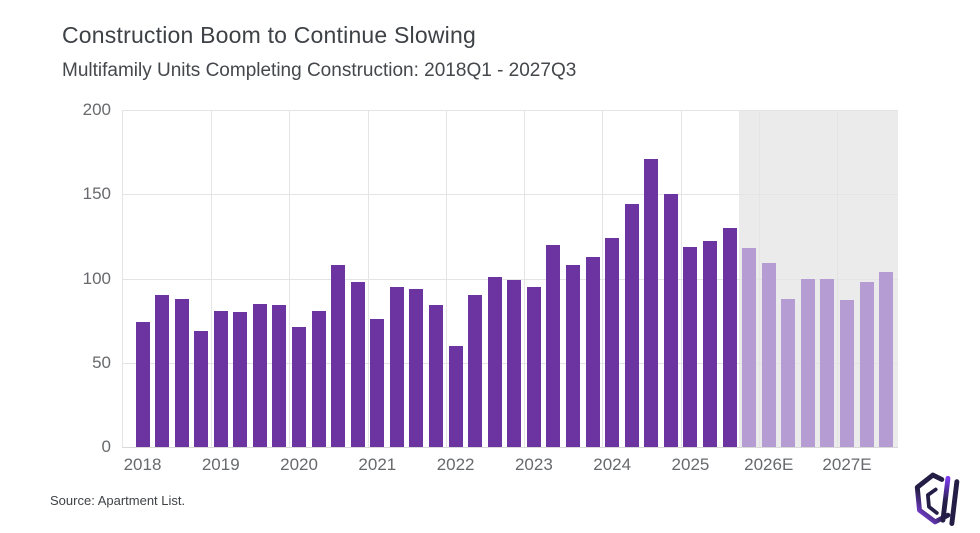 This screenshot has height=533, width=980. I want to click on bar-2020Q1, so click(299, 387).